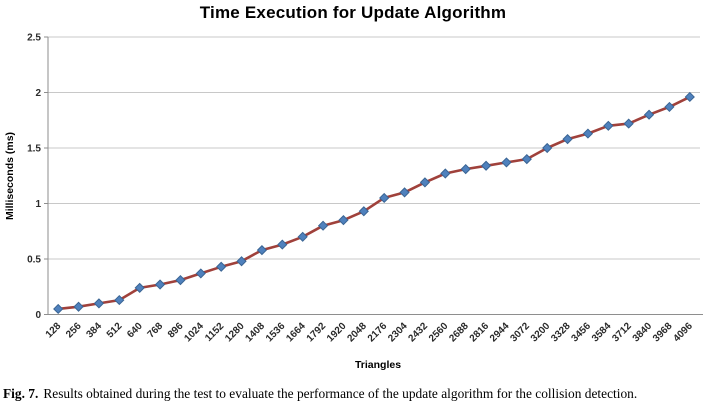 The width and height of the screenshot is (706, 411). I want to click on y-tick-label: 0, so click(38, 315).